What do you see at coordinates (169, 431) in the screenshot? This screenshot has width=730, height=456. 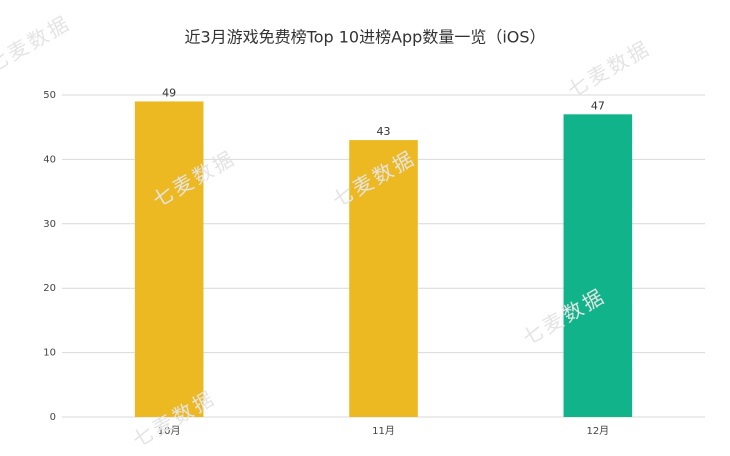 I see `x-tick-label: 10月` at bounding box center [169, 431].